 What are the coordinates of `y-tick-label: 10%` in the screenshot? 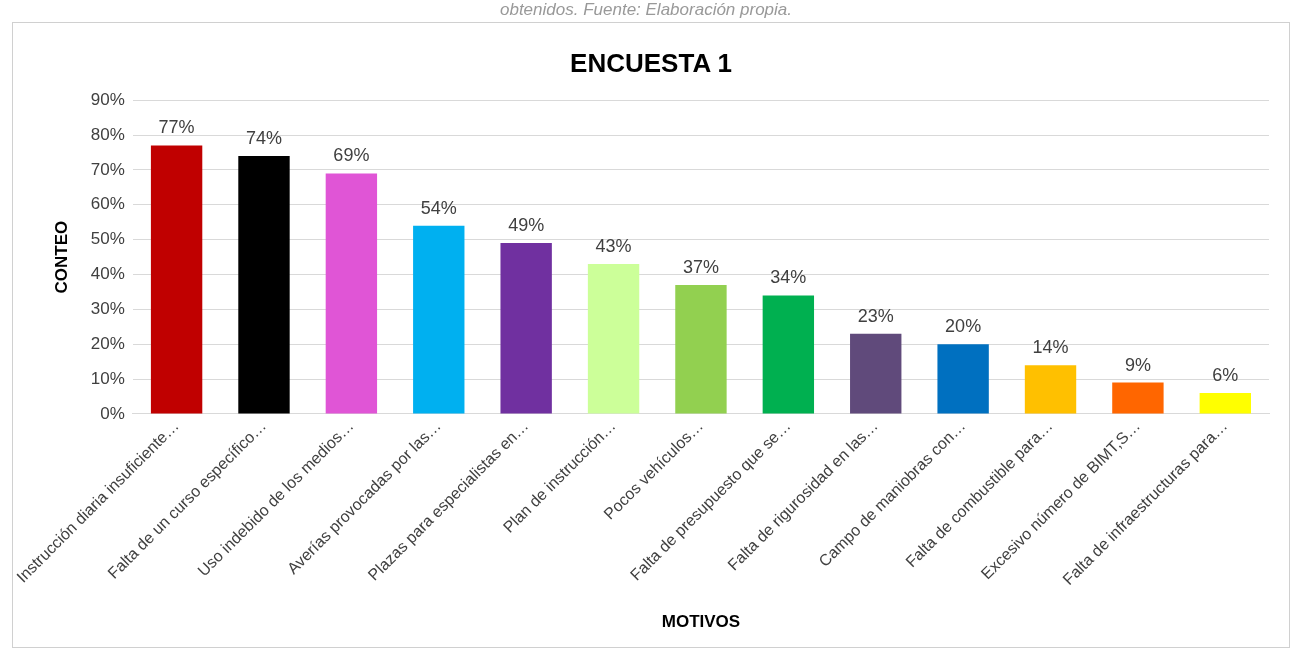 It's located at (107, 378).